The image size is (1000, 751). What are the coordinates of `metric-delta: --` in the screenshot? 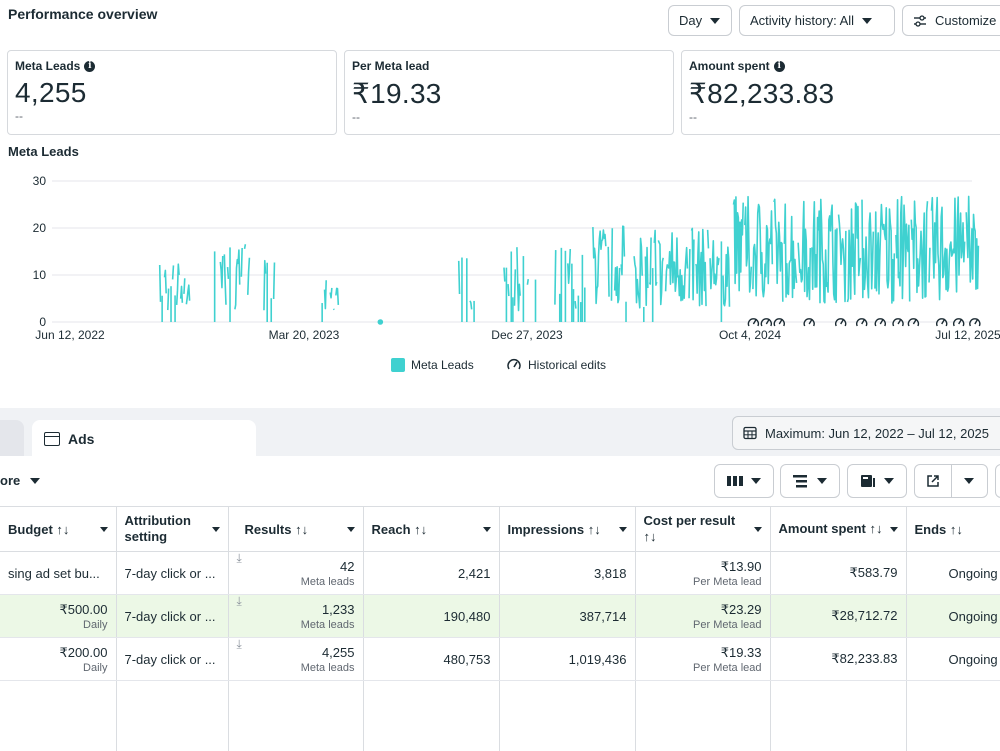 It's located at (693, 117).